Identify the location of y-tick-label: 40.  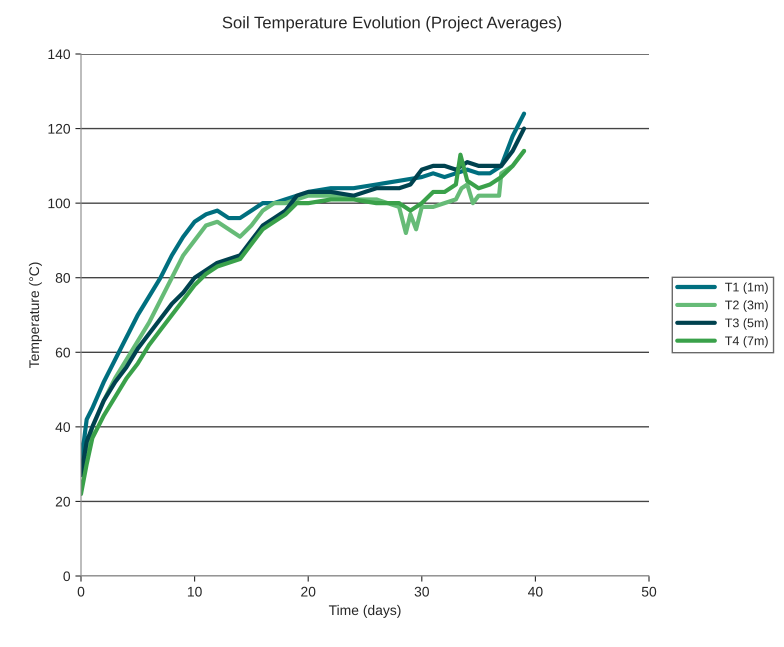
(62, 427).